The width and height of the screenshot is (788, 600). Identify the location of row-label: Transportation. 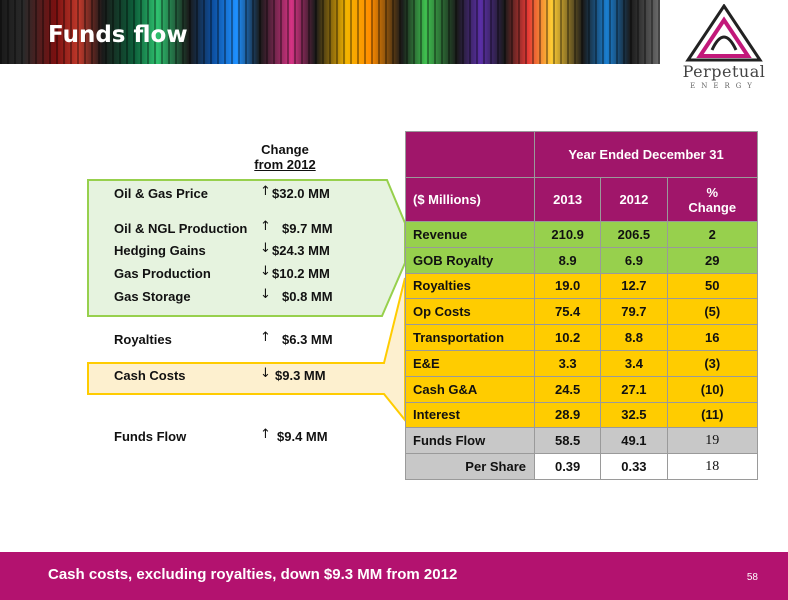
(470, 337).